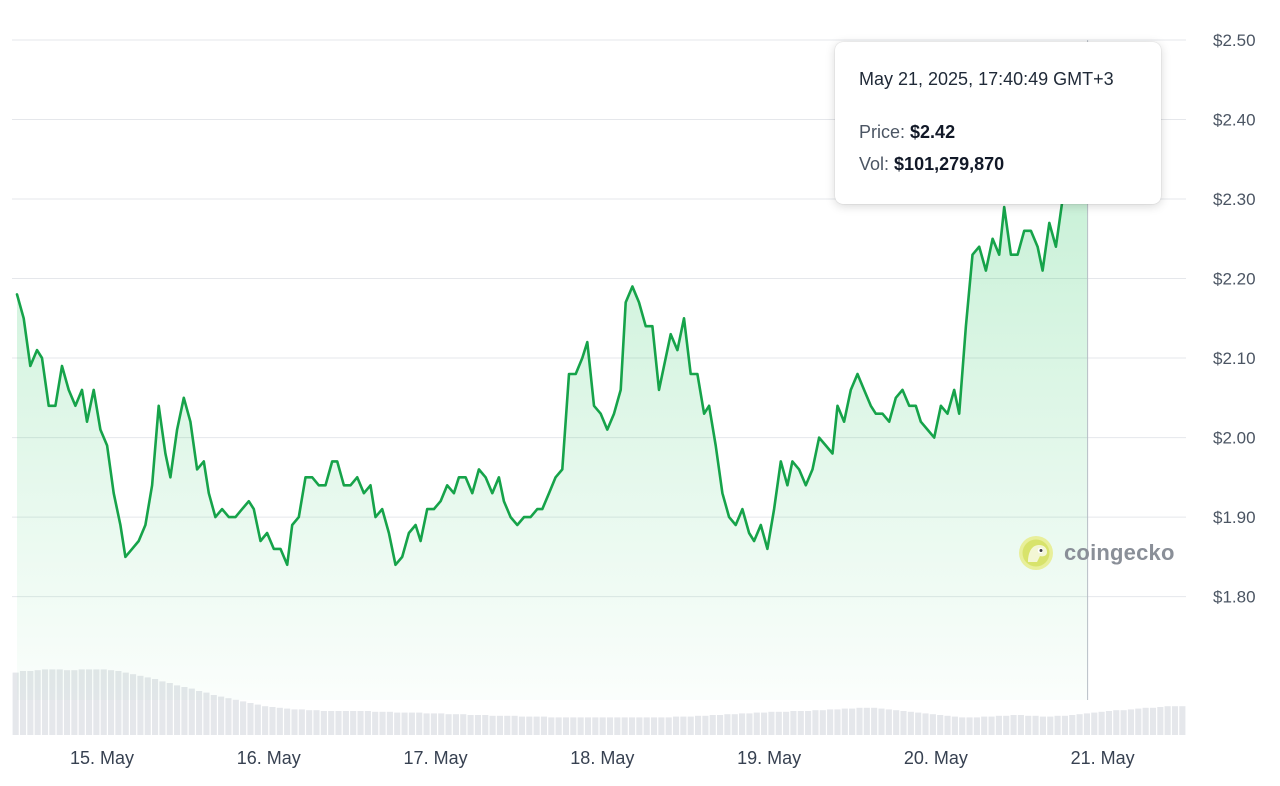 This screenshot has height=786, width=1280. What do you see at coordinates (933, 132) in the screenshot?
I see `tooltip-price-value: $2.42` at bounding box center [933, 132].